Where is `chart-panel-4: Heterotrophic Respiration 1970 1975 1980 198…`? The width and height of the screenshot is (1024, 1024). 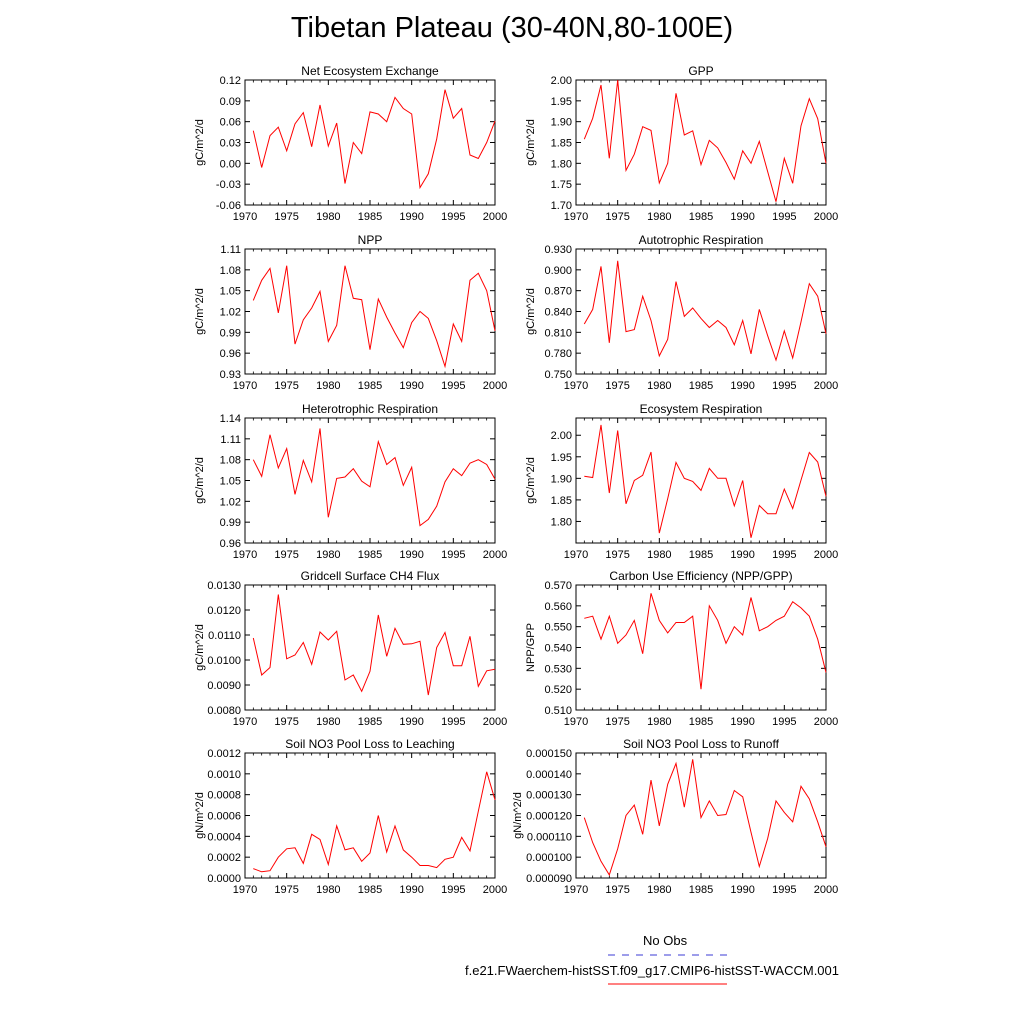 chart-panel-4: Heterotrophic Respiration 1970 1975 1980 198… is located at coordinates (350, 481).